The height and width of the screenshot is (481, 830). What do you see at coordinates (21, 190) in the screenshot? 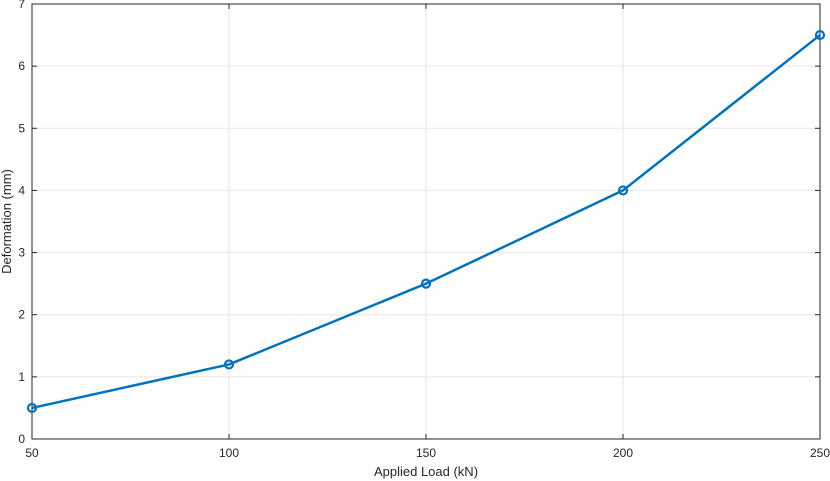
I see `y-tick-label: 4` at bounding box center [21, 190].